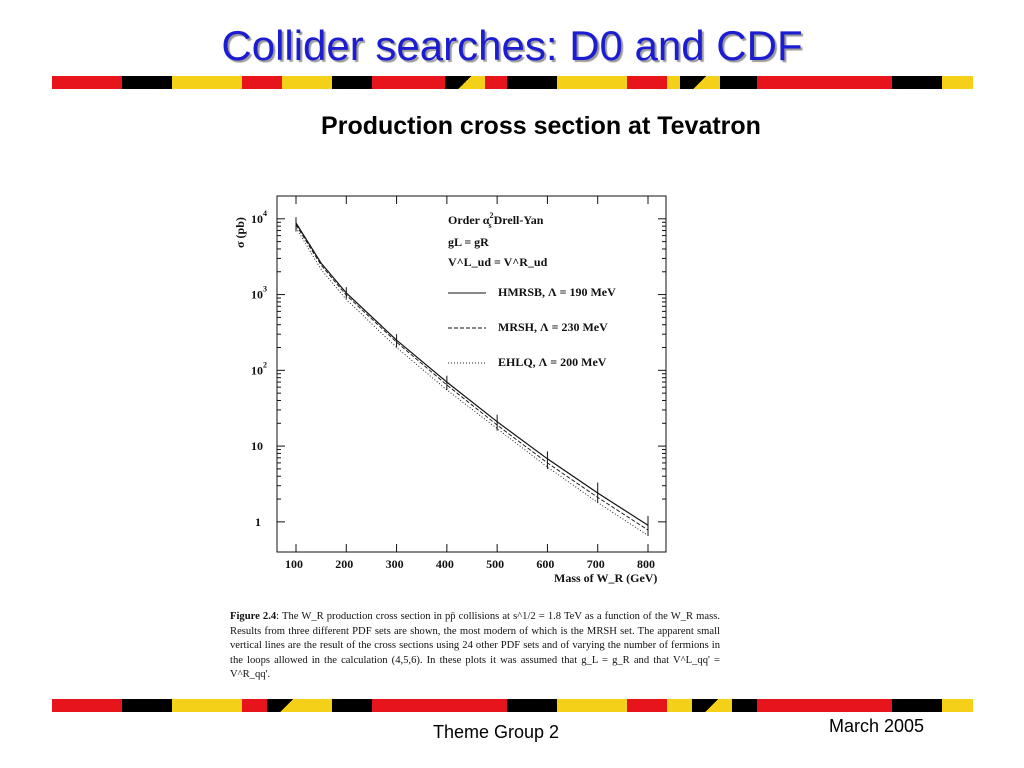 Image resolution: width=1024 pixels, height=768 pixels. I want to click on decorative-band-bottom, so click(512, 705).